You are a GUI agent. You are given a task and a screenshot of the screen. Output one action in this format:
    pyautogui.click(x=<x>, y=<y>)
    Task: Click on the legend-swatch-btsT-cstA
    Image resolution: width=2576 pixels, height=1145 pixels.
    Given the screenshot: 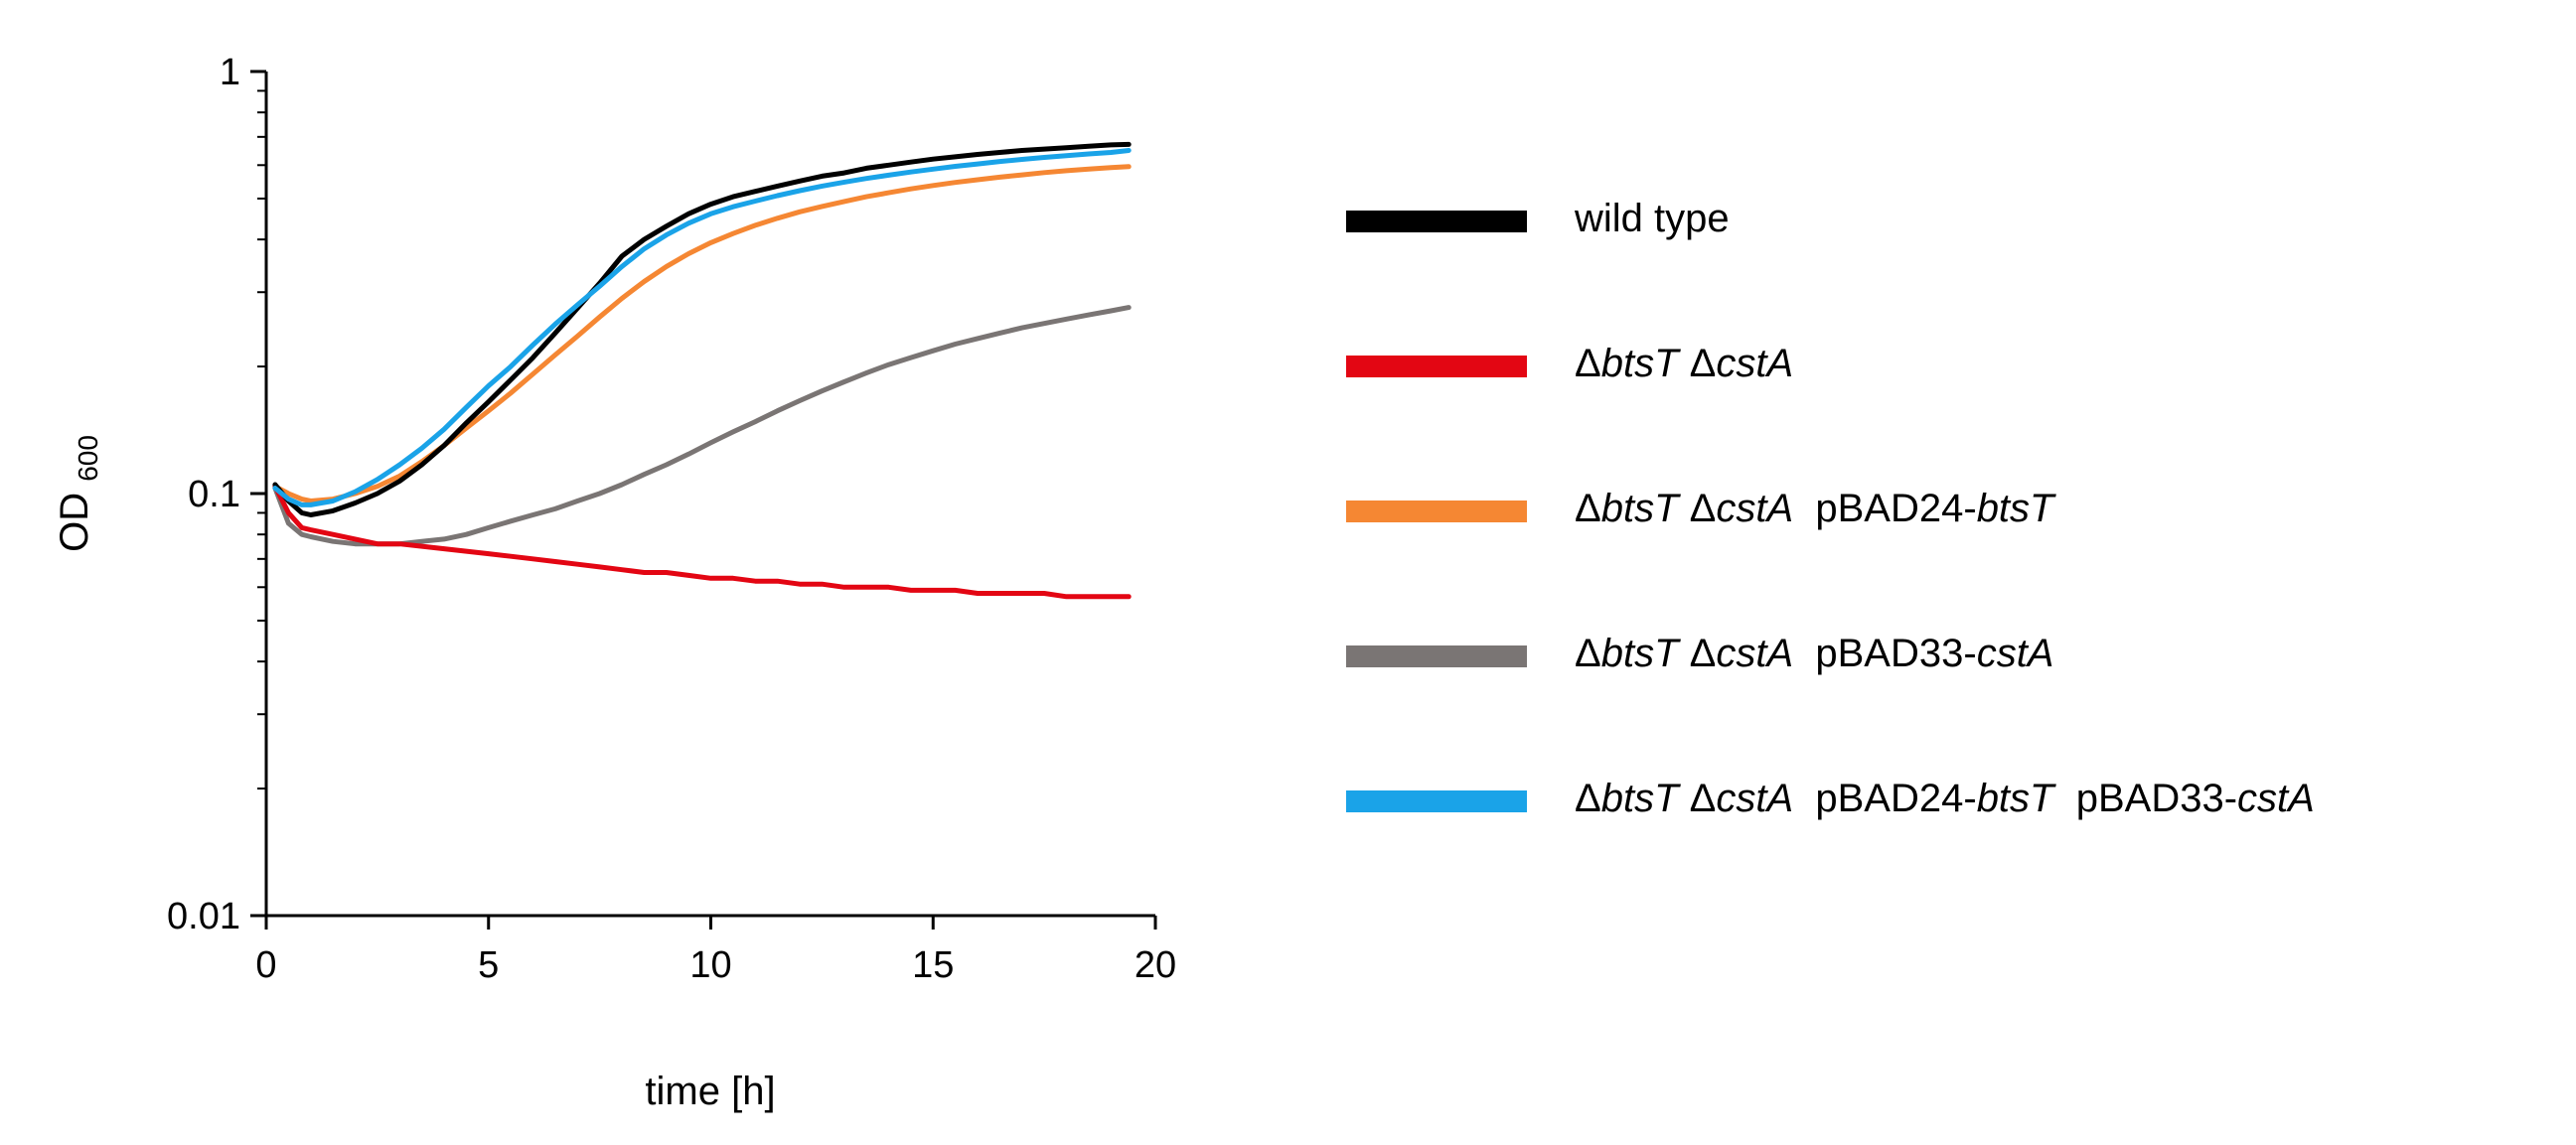 What is the action you would take?
    pyautogui.click(x=1436, y=367)
    